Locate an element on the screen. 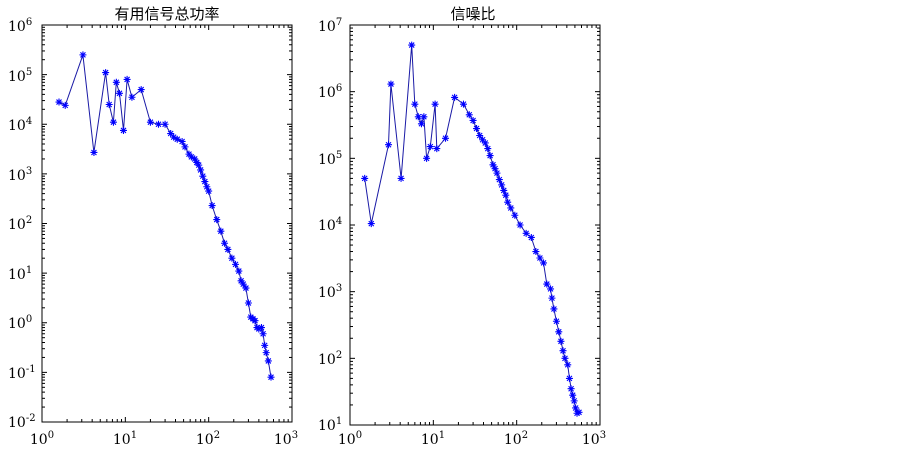 The height and width of the screenshot is (452, 903). y-tick-label: 10⁻² is located at coordinates (22, 422).